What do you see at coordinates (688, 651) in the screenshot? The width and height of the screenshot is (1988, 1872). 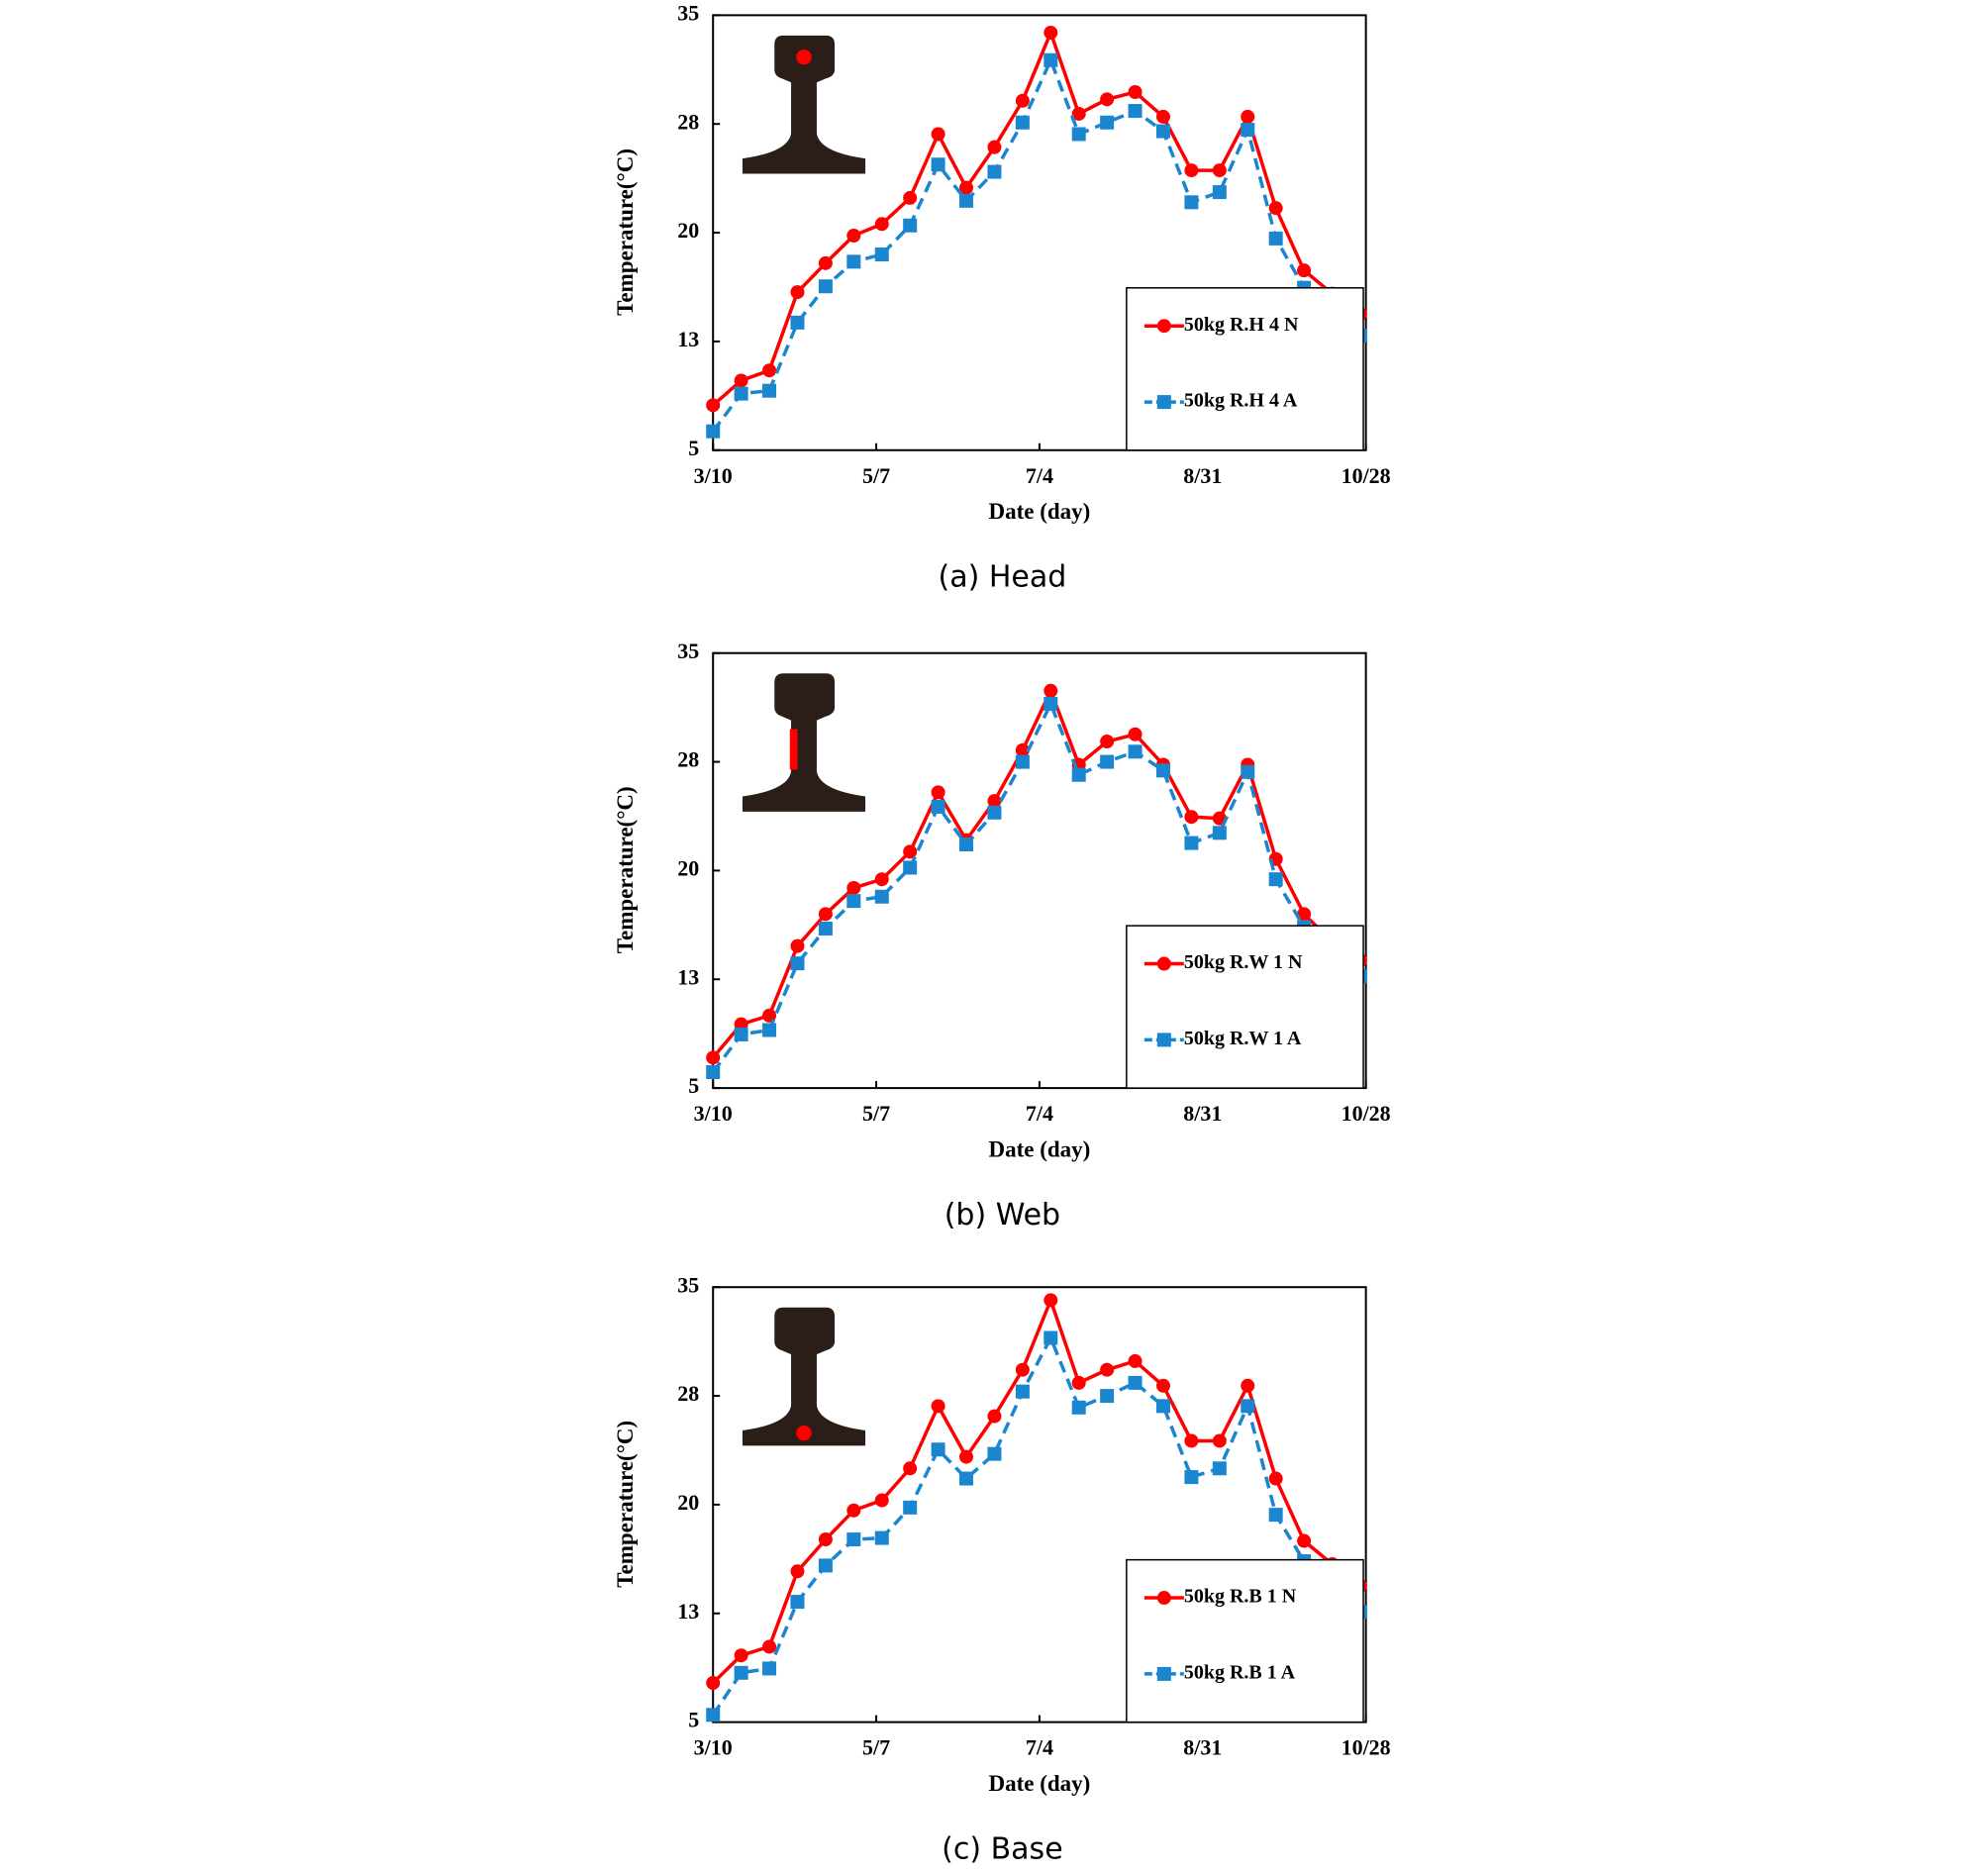 I see `y-tick-label: 35` at bounding box center [688, 651].